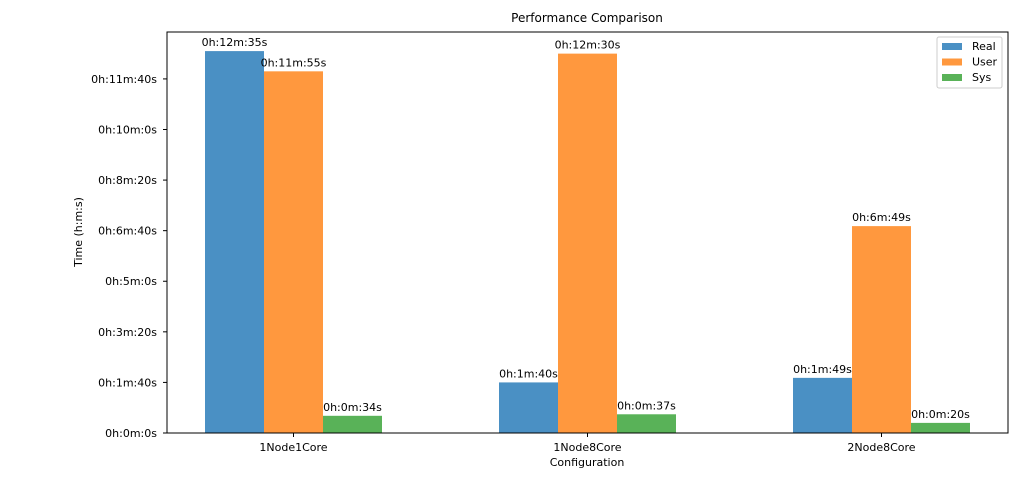 The width and height of the screenshot is (1027, 484). I want to click on bar-sys-2node8core, so click(940, 427).